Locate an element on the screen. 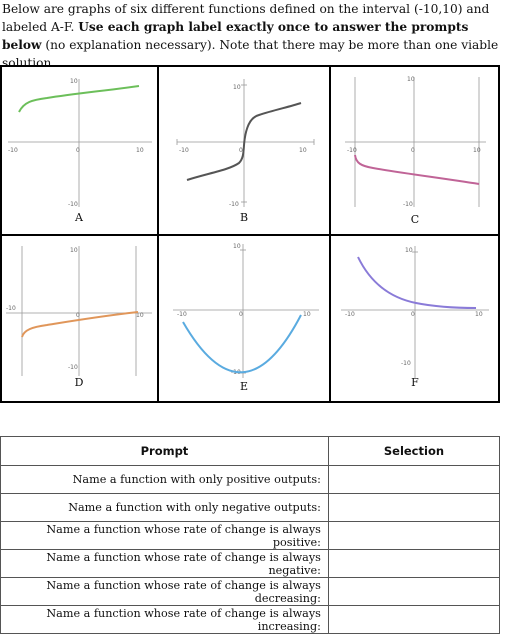 The width and height of the screenshot is (510, 643). graph-label-a: A is located at coordinates (79, 217).